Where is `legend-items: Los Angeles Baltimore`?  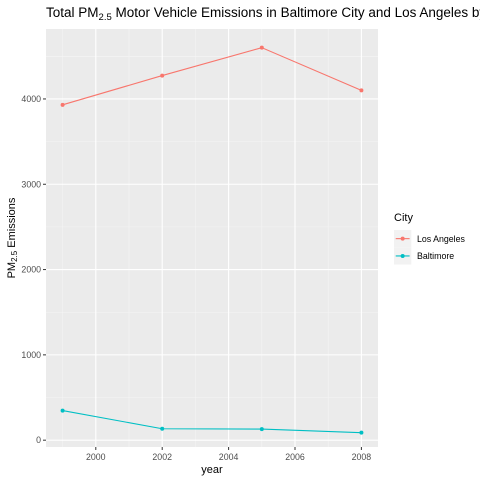 legend-items: Los Angeles Baltimore is located at coordinates (430, 247).